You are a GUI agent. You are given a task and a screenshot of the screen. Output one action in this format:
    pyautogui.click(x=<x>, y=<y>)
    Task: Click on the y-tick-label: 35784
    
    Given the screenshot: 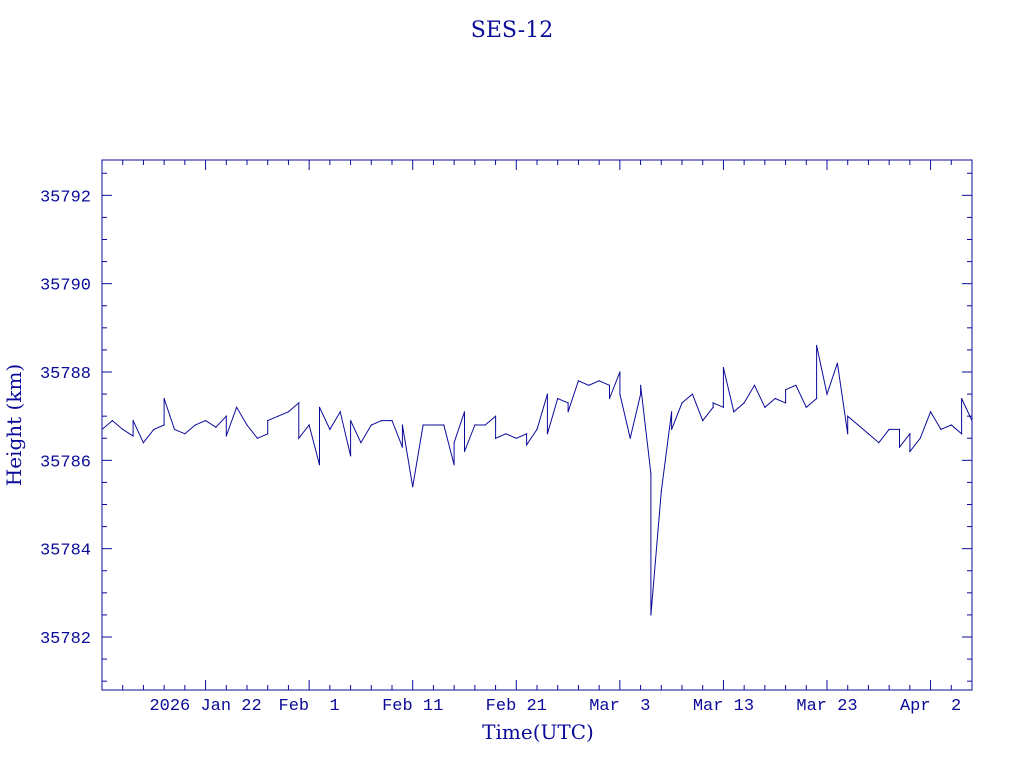 What is the action you would take?
    pyautogui.click(x=65, y=551)
    